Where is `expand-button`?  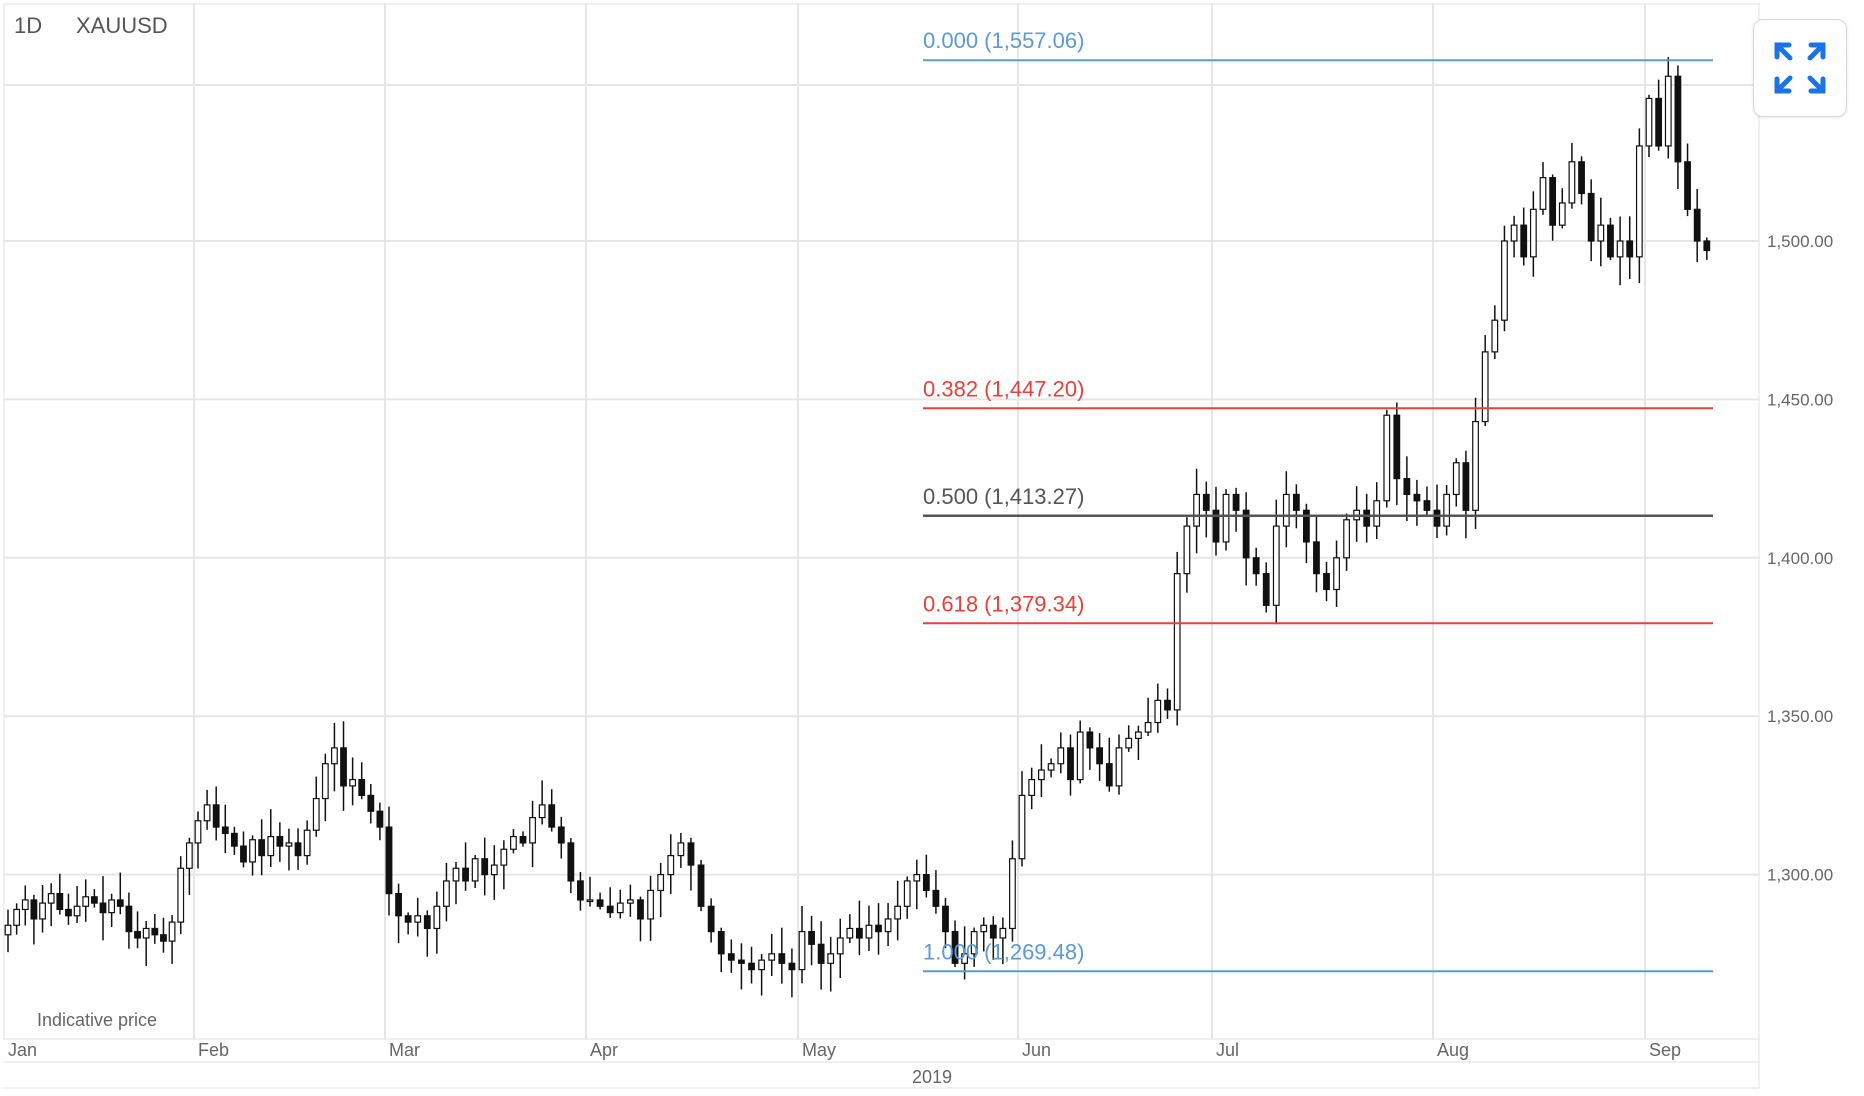
expand-button is located at coordinates (1800, 68).